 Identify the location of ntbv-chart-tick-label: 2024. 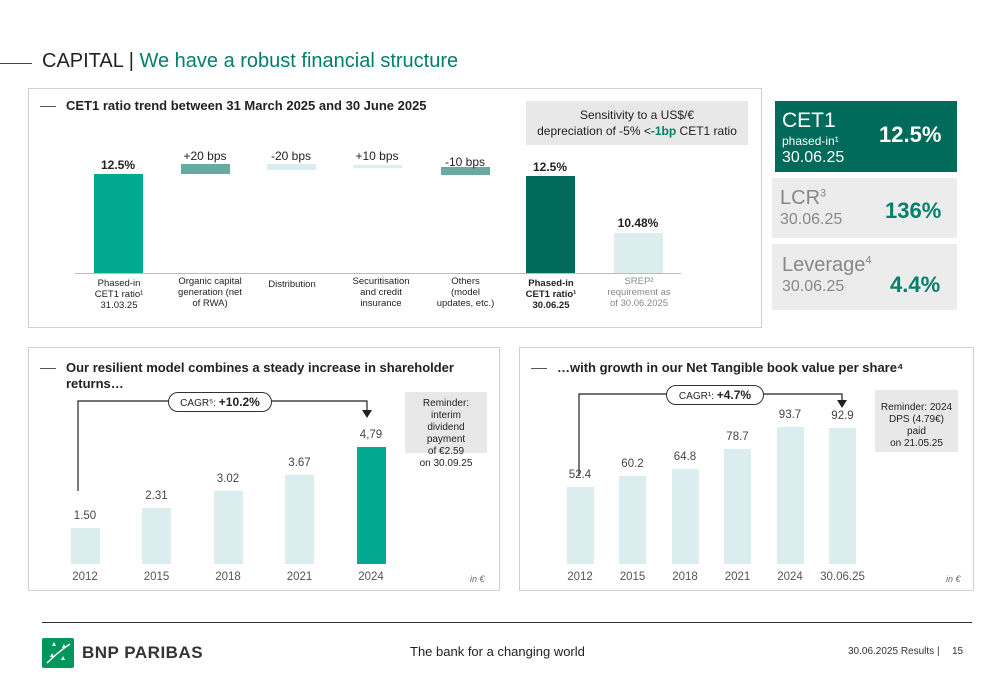
(790, 577).